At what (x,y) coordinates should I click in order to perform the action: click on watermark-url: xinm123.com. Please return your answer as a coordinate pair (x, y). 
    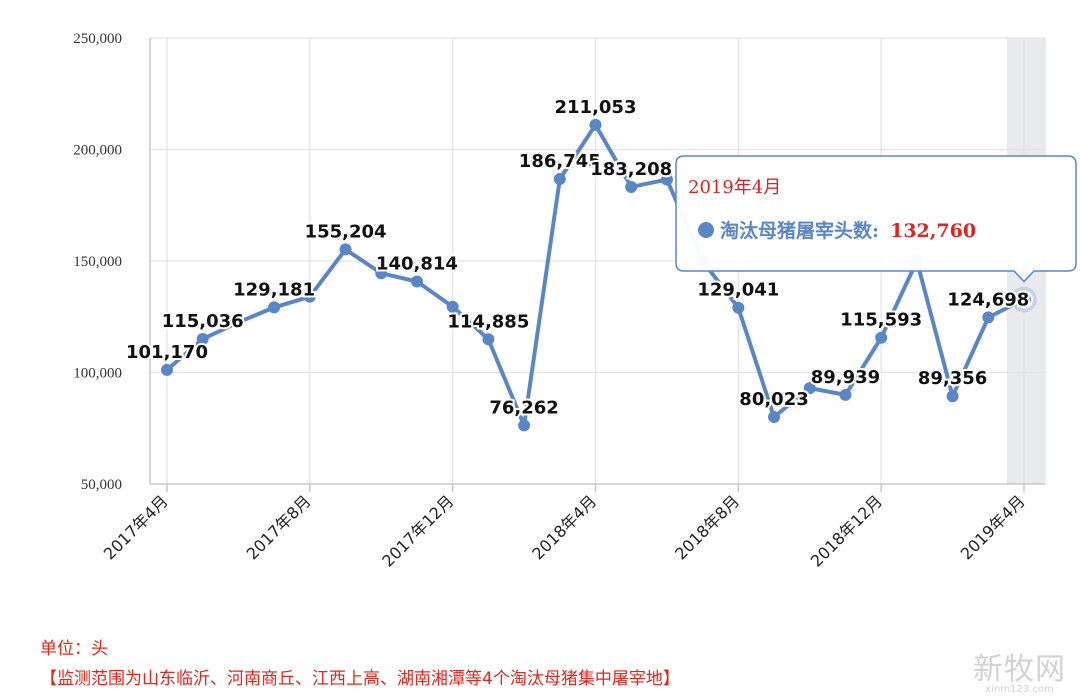
    Looking at the image, I should click on (1019, 689).